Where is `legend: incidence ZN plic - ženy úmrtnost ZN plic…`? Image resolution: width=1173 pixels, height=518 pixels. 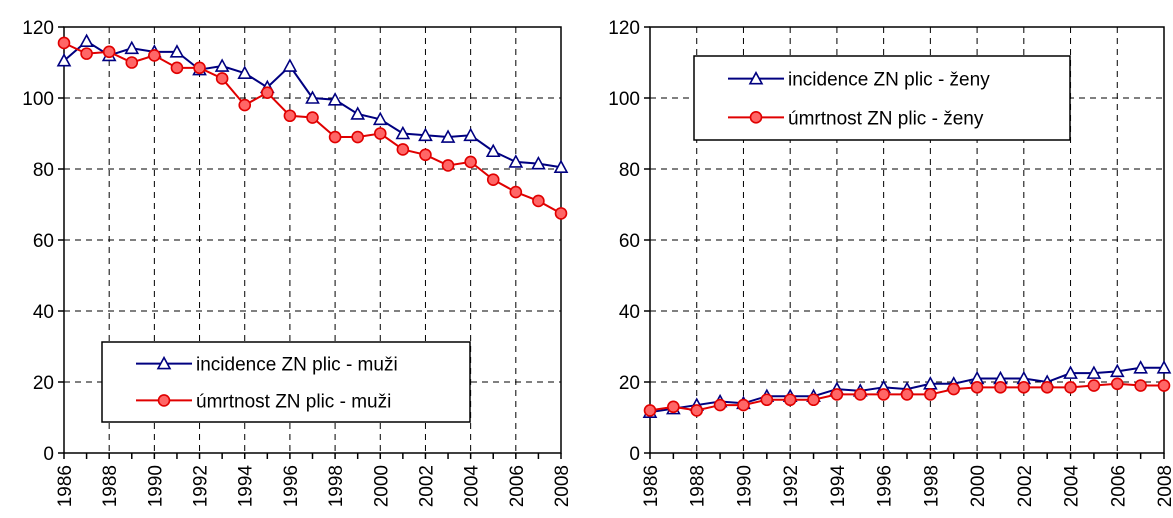
legend: incidence ZN plic - ženy úmrtnost ZN plic… is located at coordinates (882, 98).